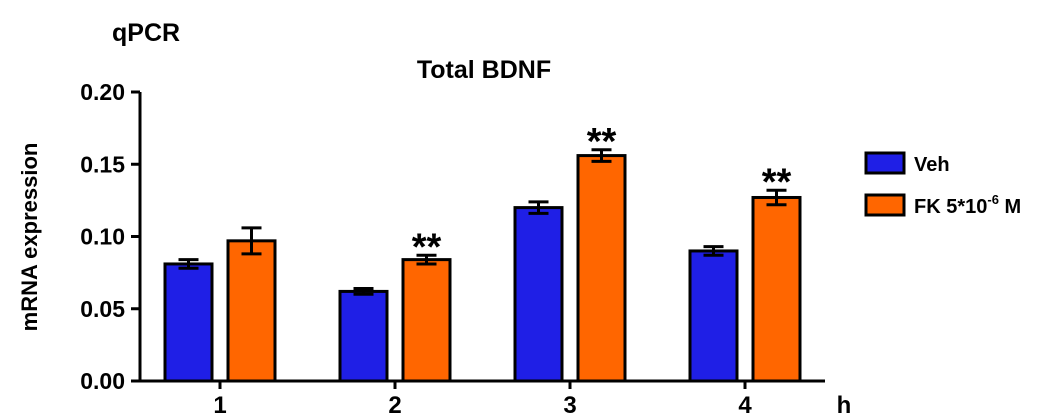 This screenshot has height=418, width=1045. I want to click on y-tick-label: 0.05, so click(102, 309).